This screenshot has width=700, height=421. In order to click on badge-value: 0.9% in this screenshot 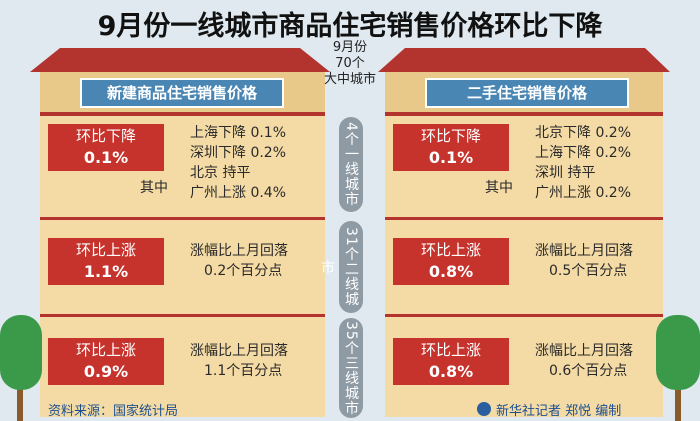, I will do `click(106, 371)`.